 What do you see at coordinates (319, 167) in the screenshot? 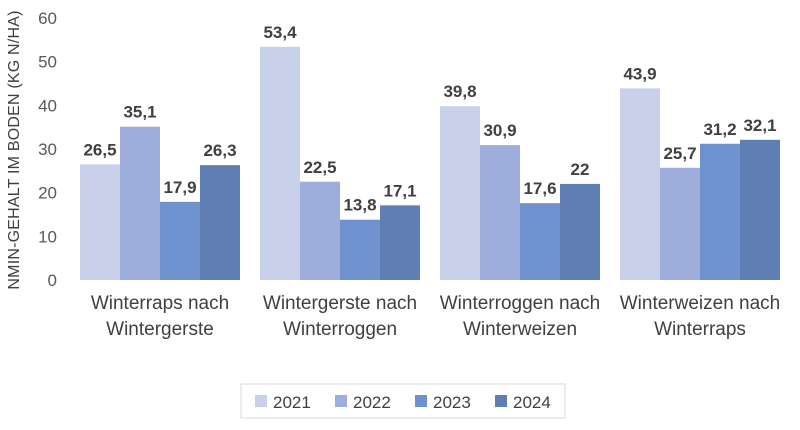
I see `data-label: 22,5` at bounding box center [319, 167].